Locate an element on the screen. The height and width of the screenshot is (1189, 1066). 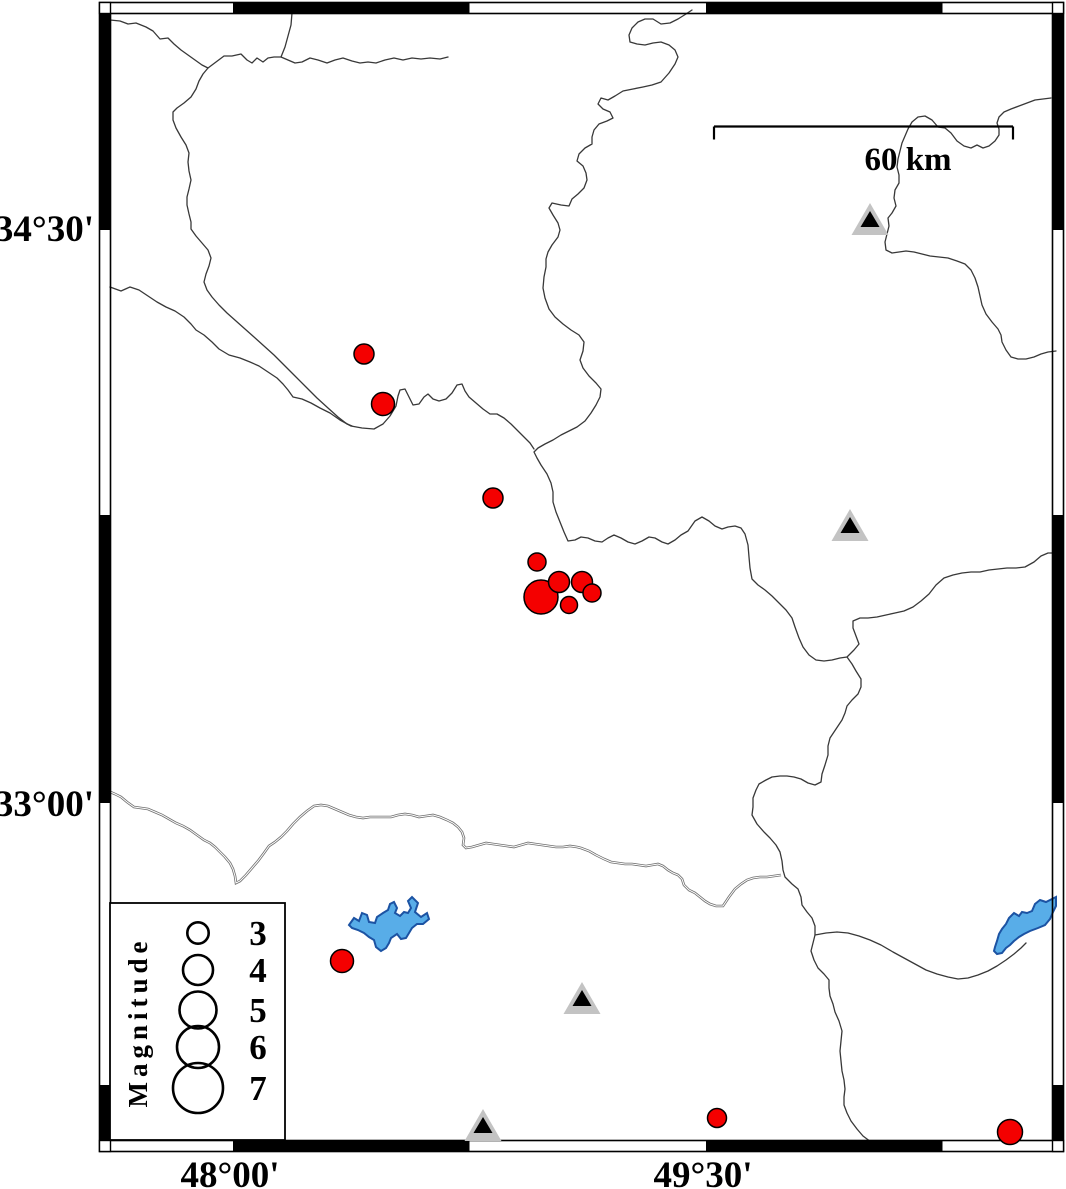
magnitude-legend: Magnitude 3 4 5 6 7 is located at coordinates (197, 1021).